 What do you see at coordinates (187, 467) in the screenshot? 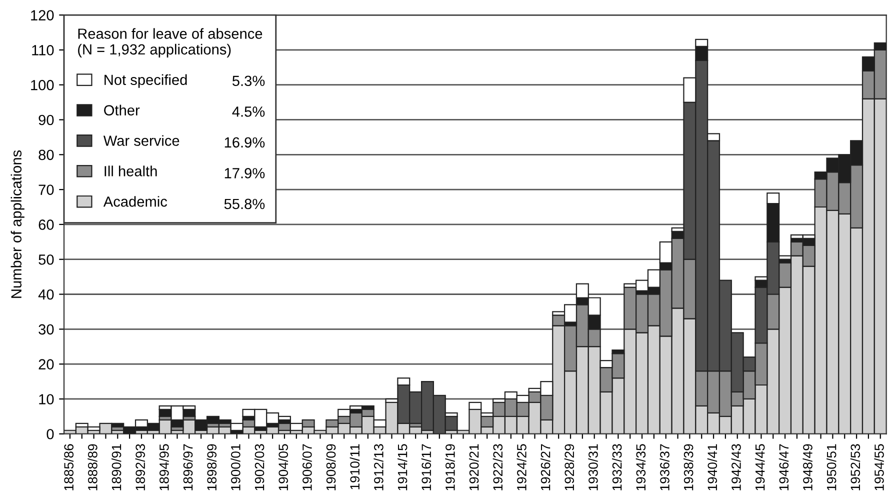
I see `x-tick-label: 1896/97` at bounding box center [187, 467].